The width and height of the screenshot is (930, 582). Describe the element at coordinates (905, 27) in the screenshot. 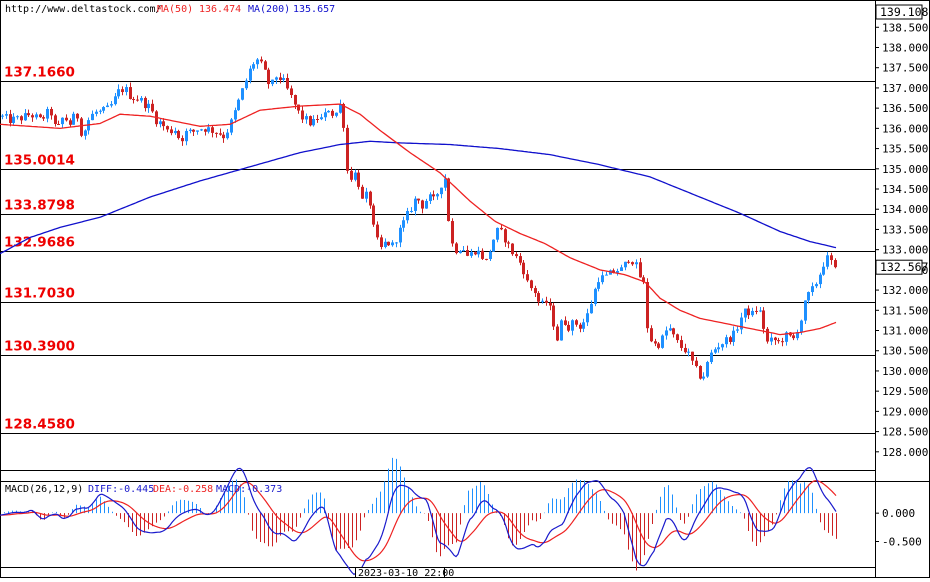

I see `price-tick-label-21: 138.500` at that location.